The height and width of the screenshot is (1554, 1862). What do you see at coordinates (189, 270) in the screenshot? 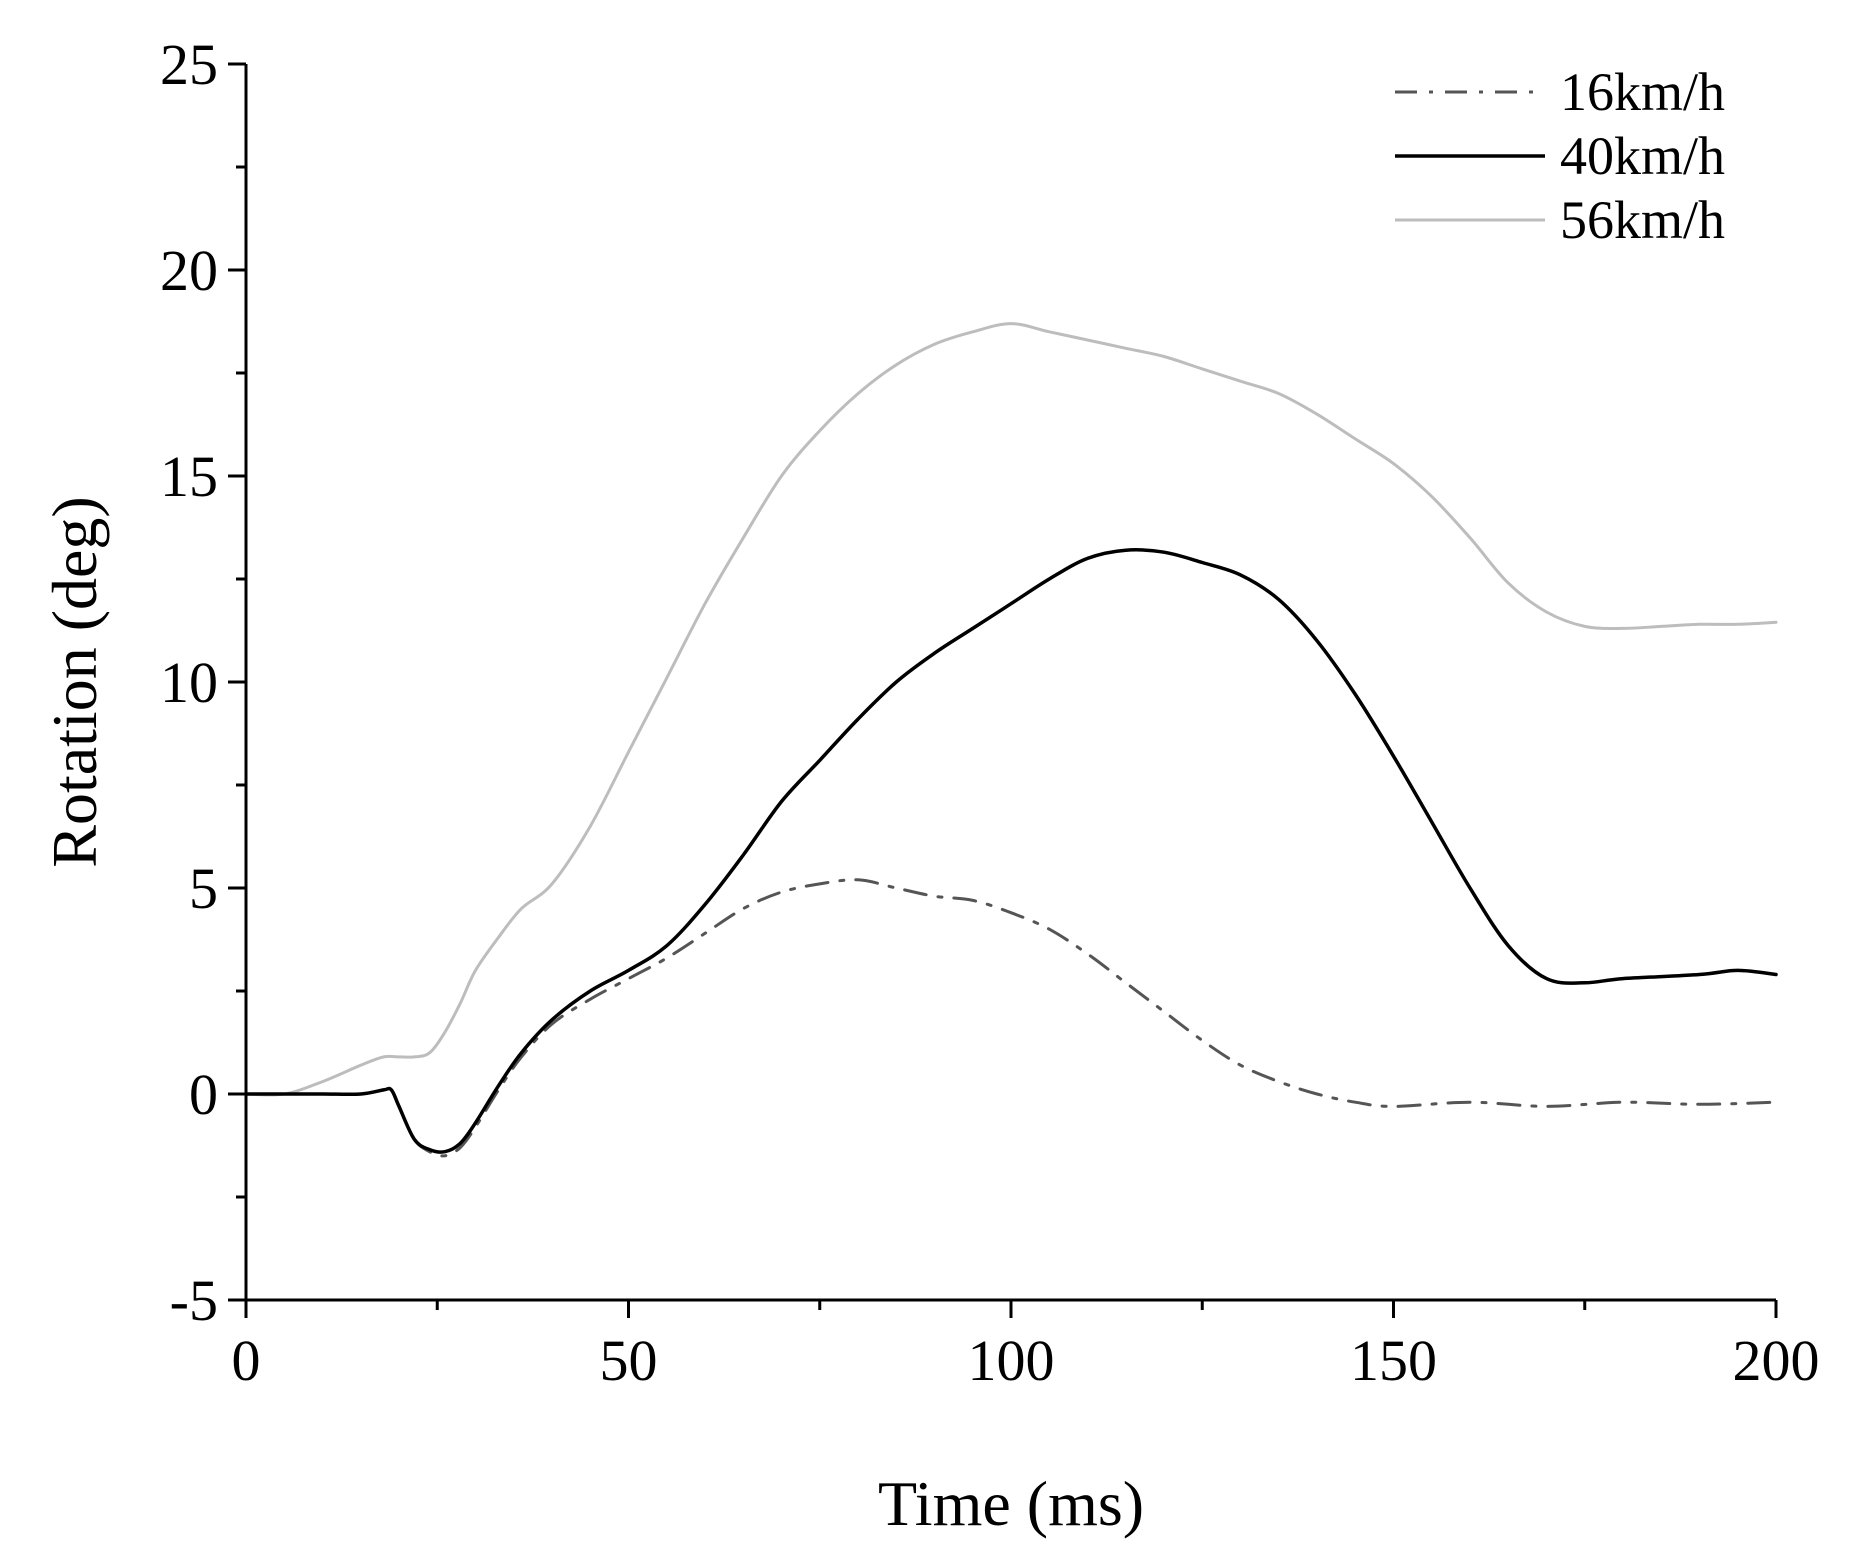
I see `y-tick-label: 20` at bounding box center [189, 270].